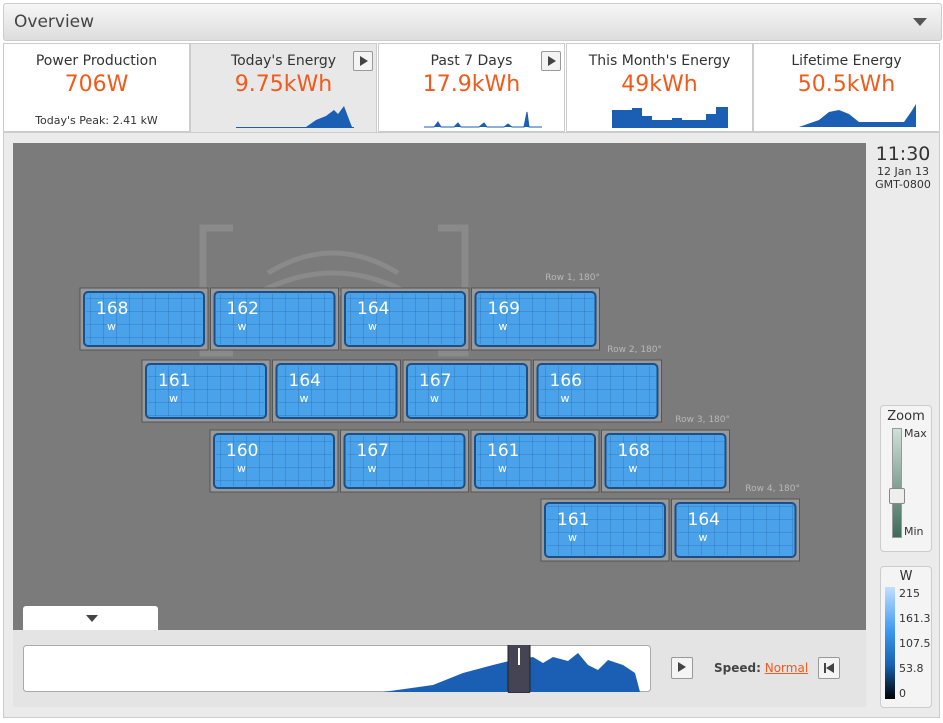 The image size is (943, 723). Describe the element at coordinates (915, 618) in the screenshot. I see `legend-tick: 161.3` at that location.